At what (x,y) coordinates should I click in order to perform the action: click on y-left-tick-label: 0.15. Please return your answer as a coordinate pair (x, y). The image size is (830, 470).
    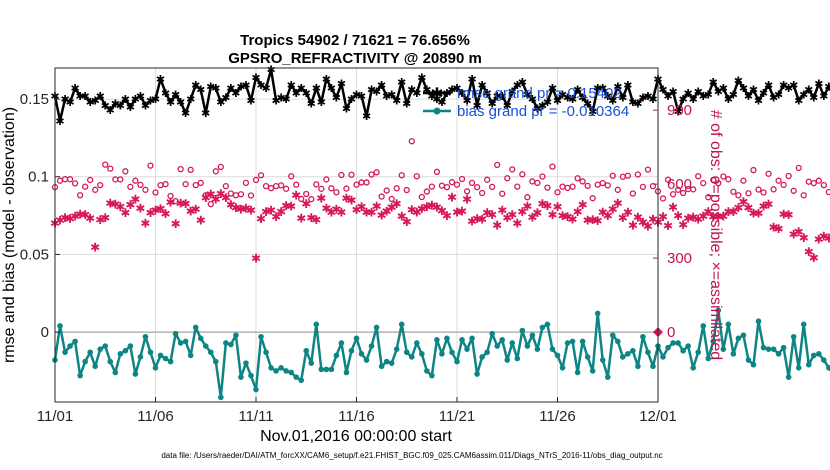
    Looking at the image, I should click on (34, 99).